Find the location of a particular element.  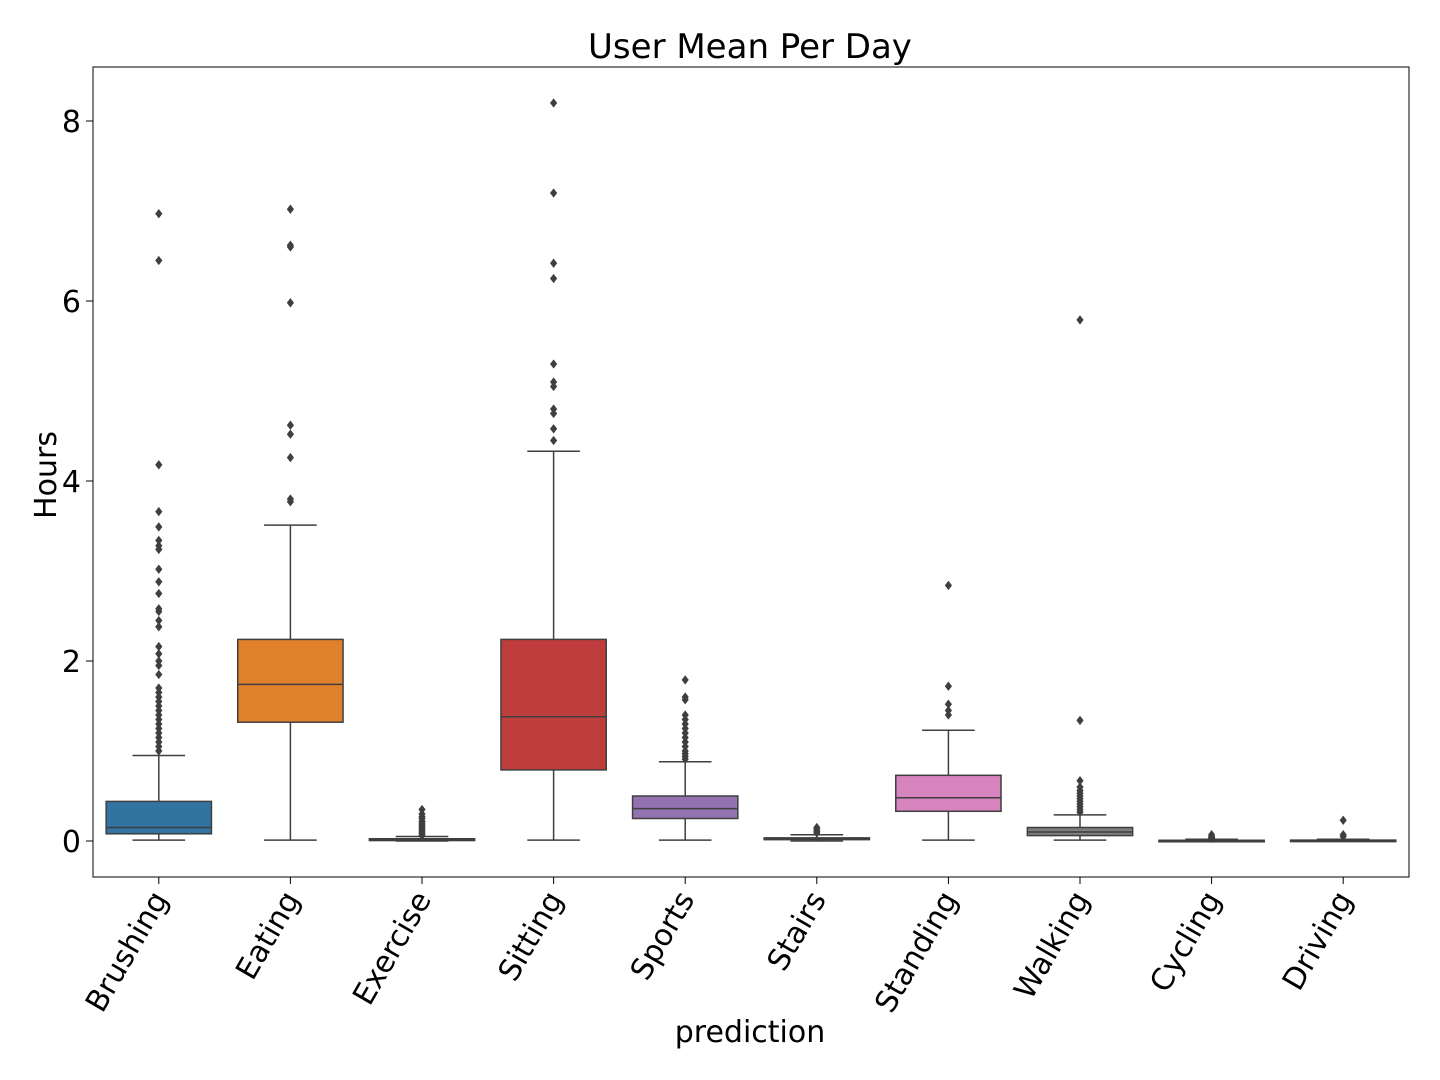

y-axis-label: Hours is located at coordinates (46, 475).